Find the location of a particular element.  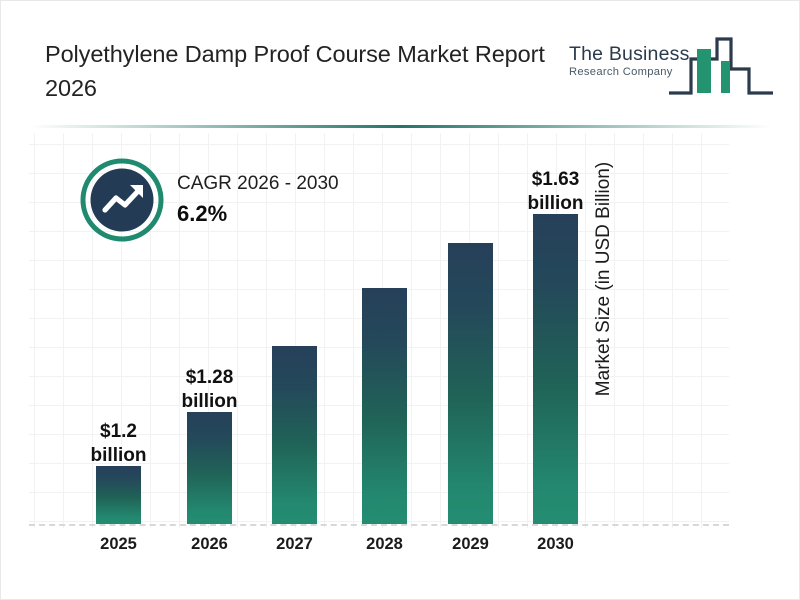

trending-up-icon is located at coordinates (122, 199).